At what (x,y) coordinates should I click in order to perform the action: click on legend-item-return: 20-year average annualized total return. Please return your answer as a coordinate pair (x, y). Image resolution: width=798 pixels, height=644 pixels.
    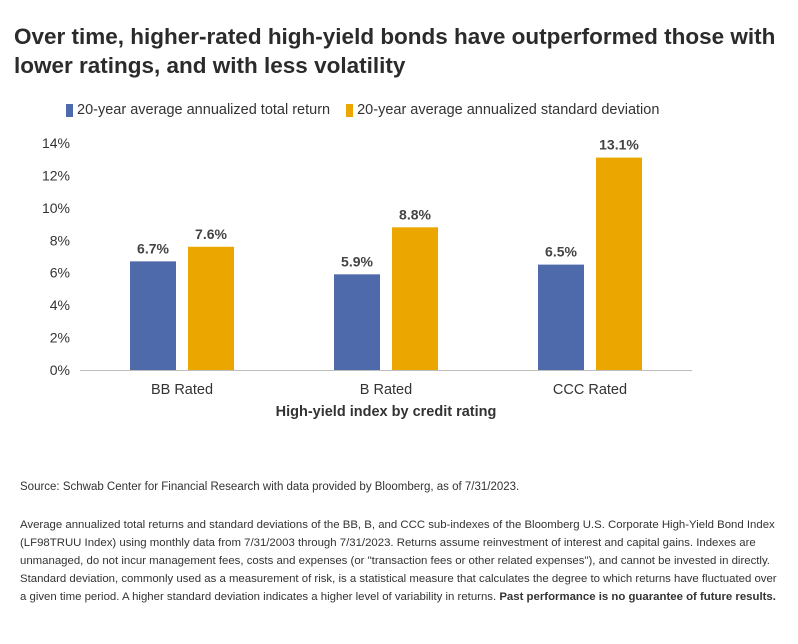
    Looking at the image, I should click on (198, 110).